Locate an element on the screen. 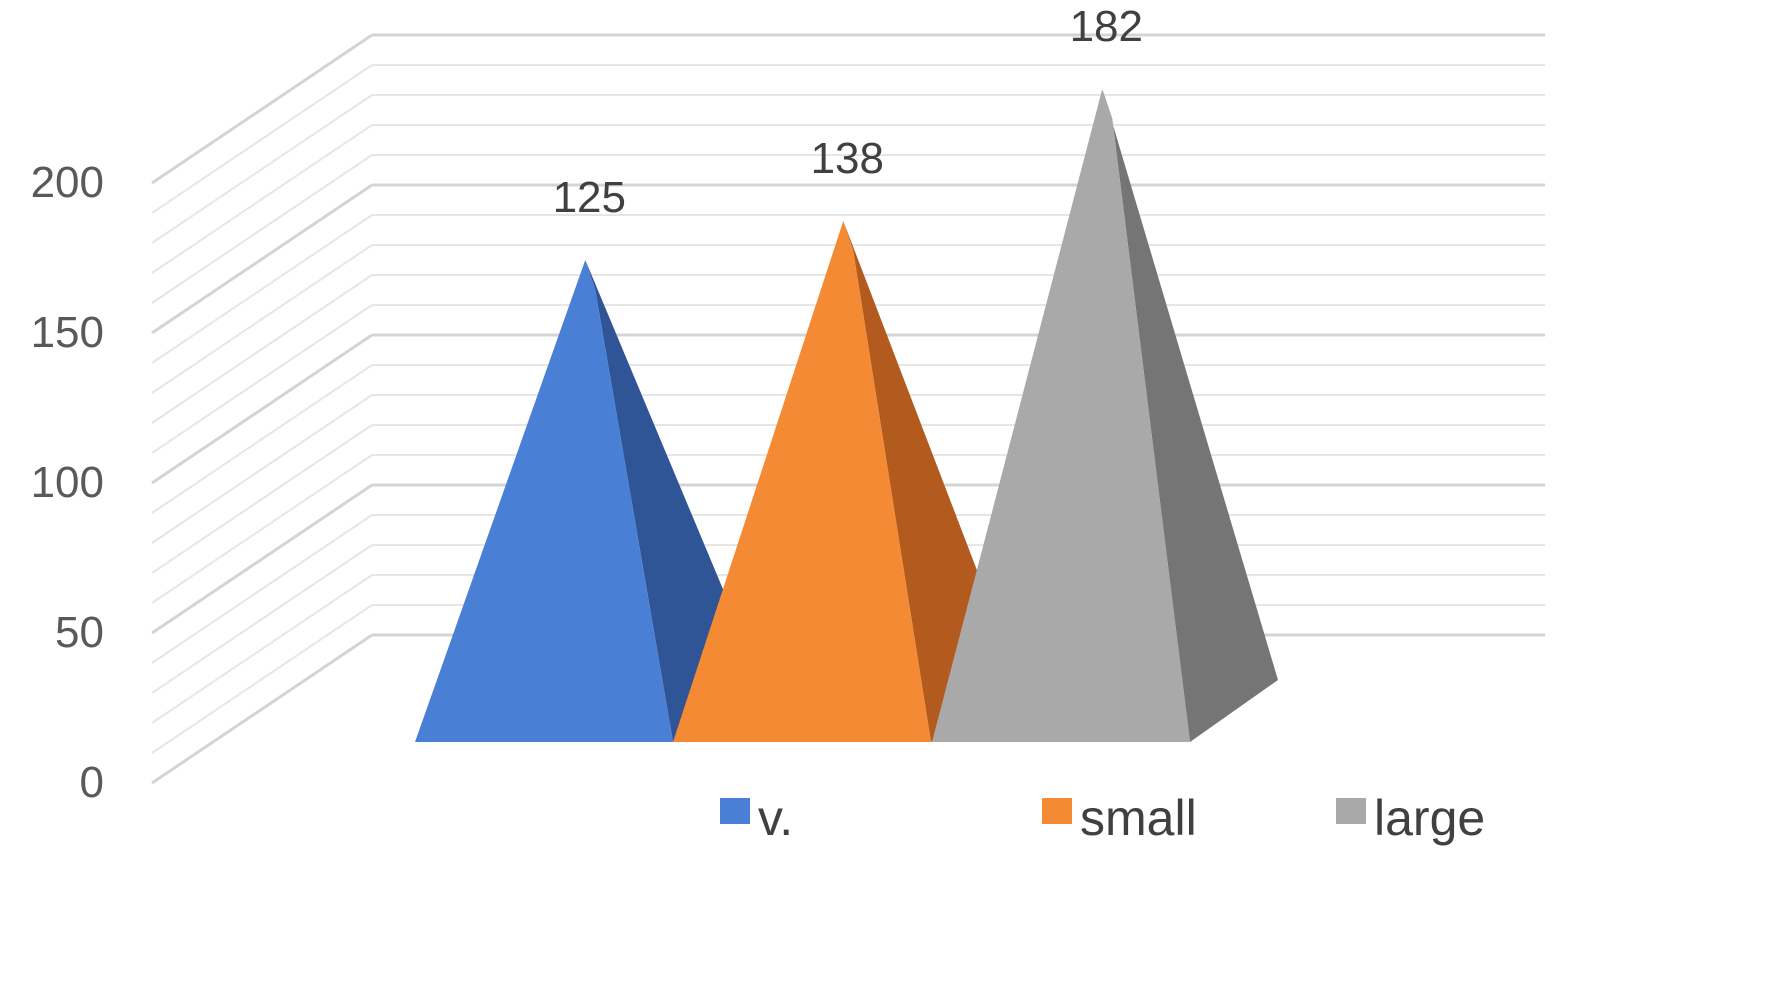 The width and height of the screenshot is (1773, 982). data-labels: 125 138 182 is located at coordinates (848, 112).